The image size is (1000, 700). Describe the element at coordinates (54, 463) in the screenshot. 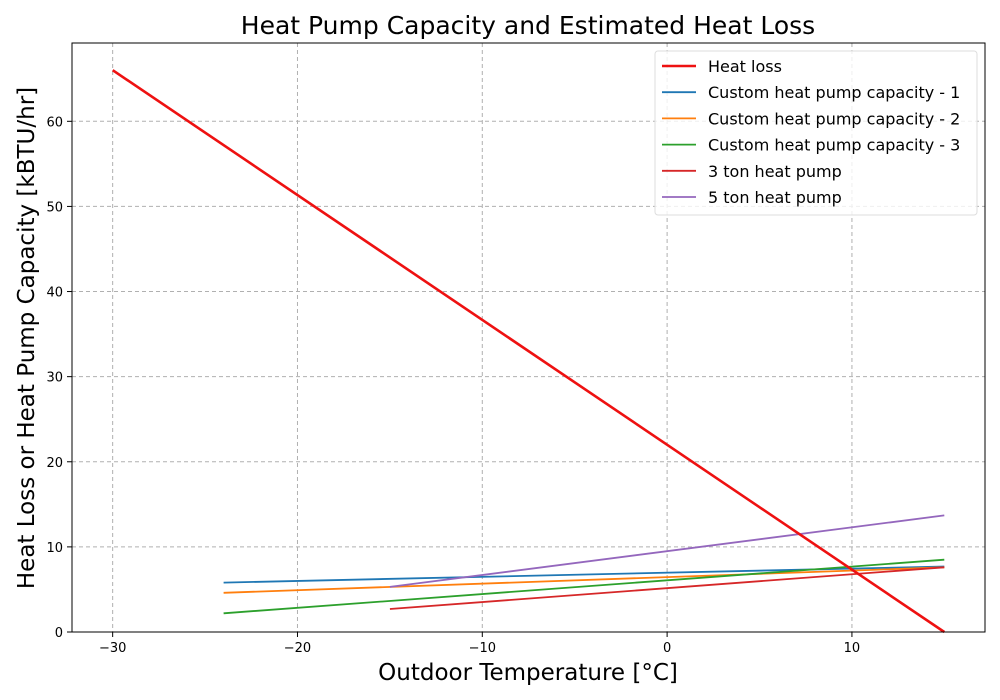

I see `y-tick-label: 20` at that location.